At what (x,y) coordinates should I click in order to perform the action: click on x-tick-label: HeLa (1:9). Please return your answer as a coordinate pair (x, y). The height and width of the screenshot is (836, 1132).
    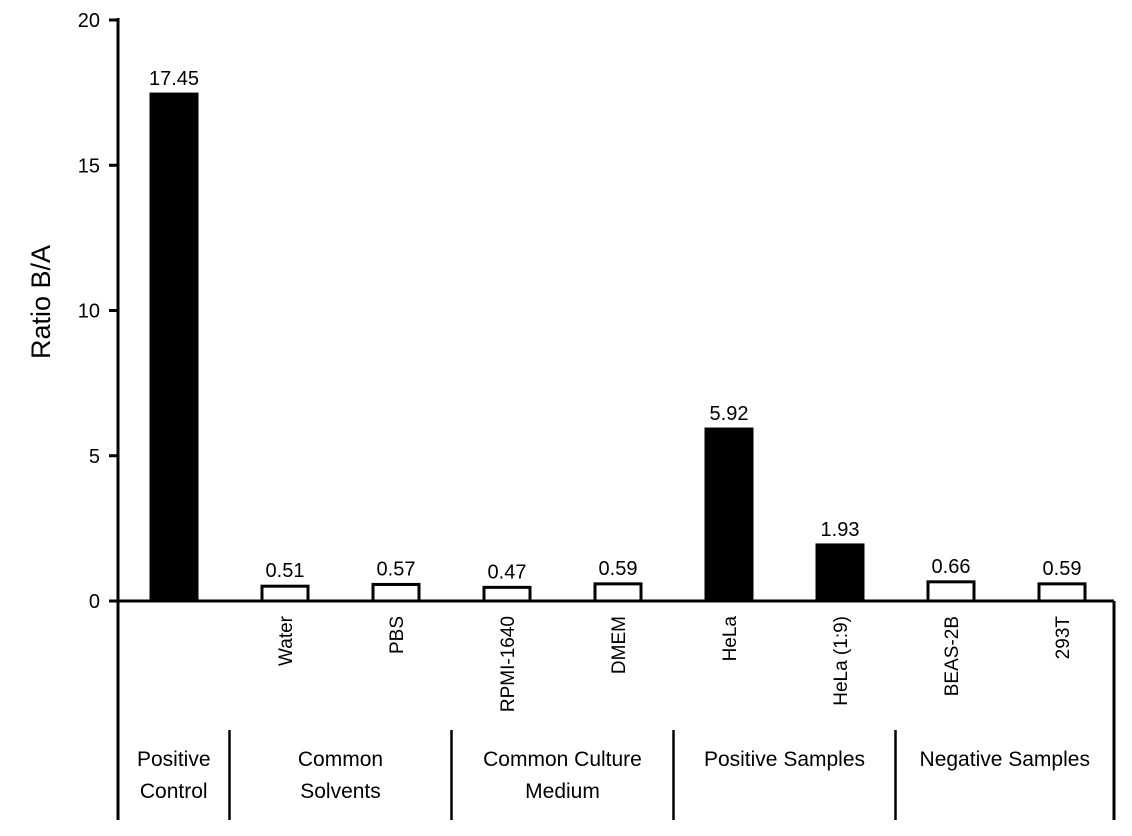
    Looking at the image, I should click on (841, 661).